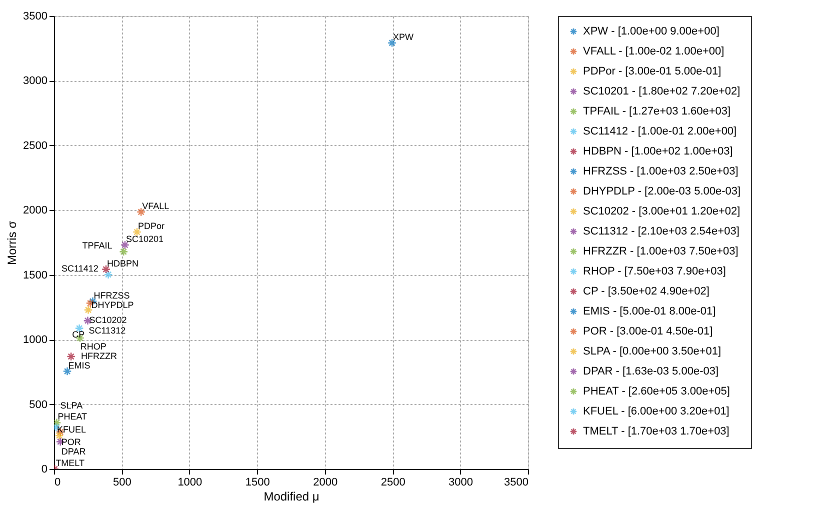  Describe the element at coordinates (71, 405) in the screenshot. I see `annotation: SLPA` at that location.